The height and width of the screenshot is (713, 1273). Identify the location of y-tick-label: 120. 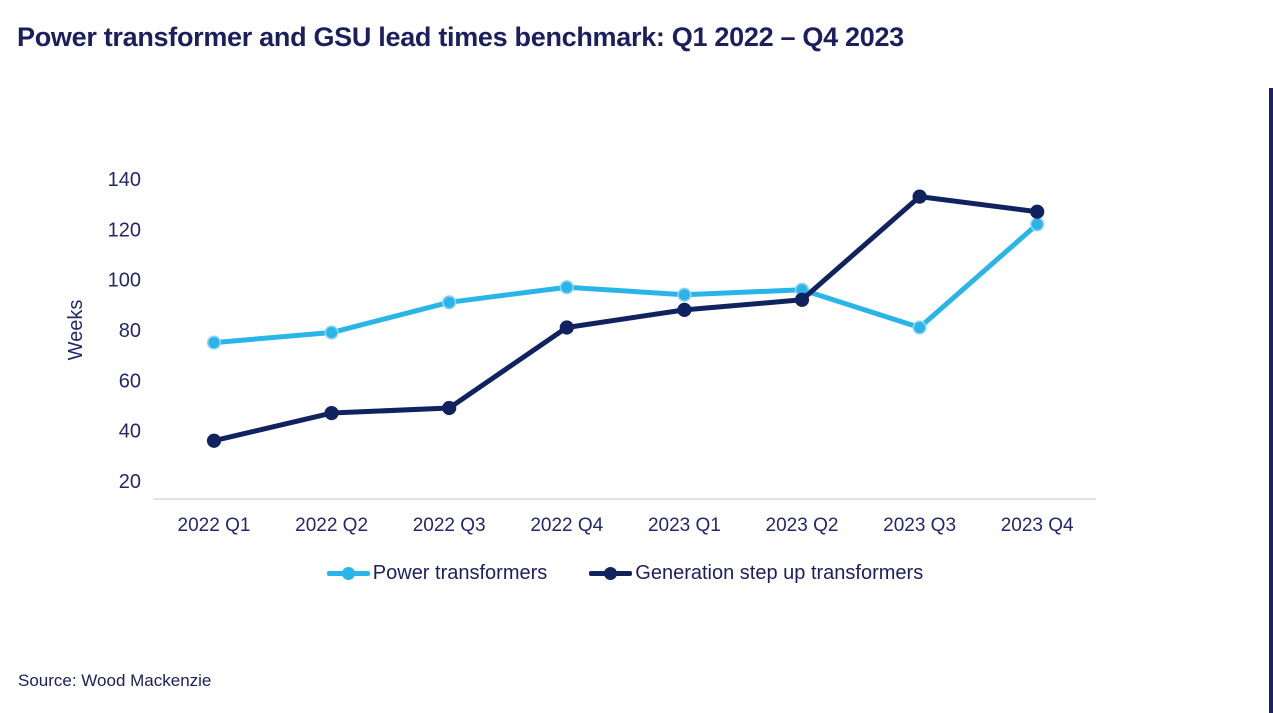
(124, 230).